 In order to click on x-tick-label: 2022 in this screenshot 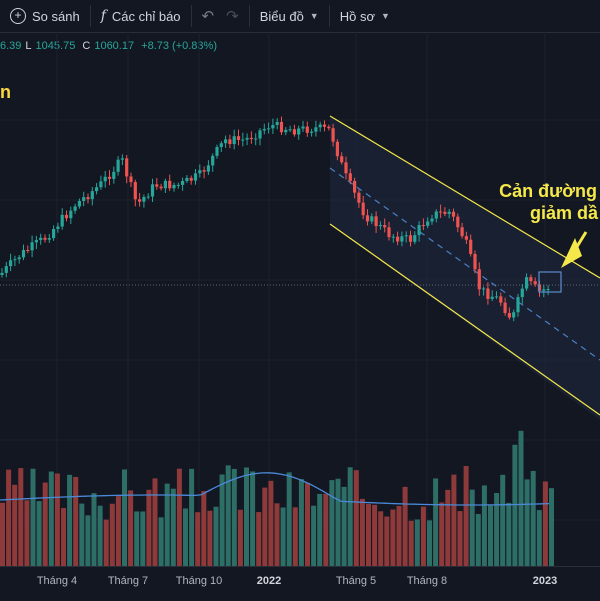, I will do `click(269, 581)`.